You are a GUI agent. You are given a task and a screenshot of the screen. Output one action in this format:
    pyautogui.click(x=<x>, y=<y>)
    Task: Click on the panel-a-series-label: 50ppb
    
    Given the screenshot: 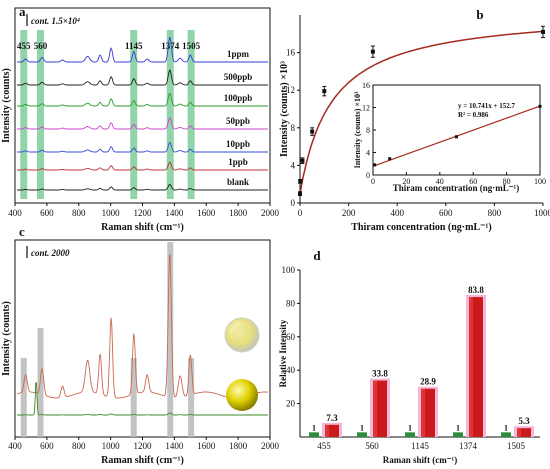 What is the action you would take?
    pyautogui.click(x=238, y=121)
    